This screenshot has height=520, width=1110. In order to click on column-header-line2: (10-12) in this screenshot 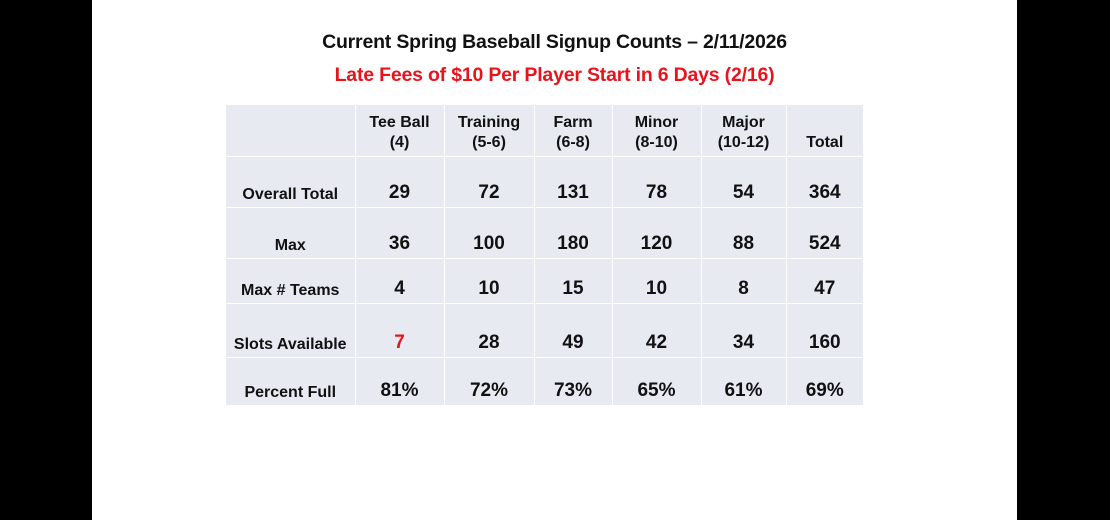, I will do `click(743, 142)`.